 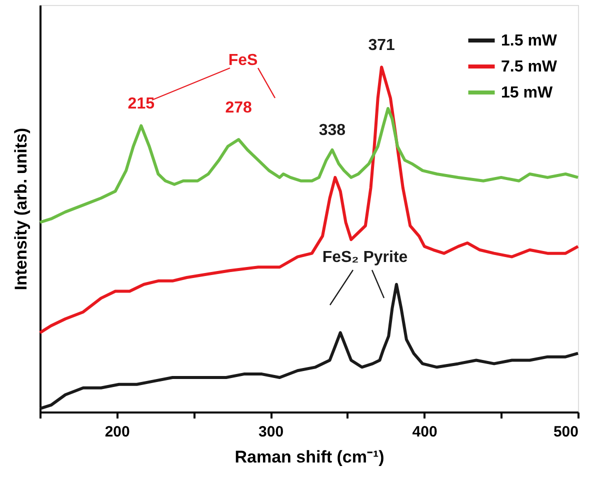 What do you see at coordinates (527, 93) in the screenshot?
I see `legend-label: 15 mW` at bounding box center [527, 93].